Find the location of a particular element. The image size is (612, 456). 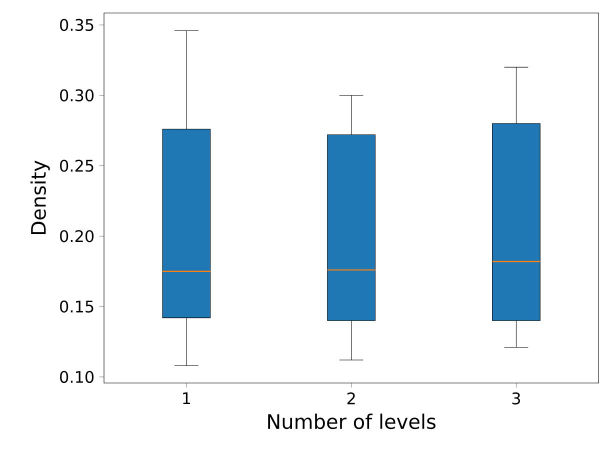

x-tick-label: 2 is located at coordinates (351, 398).